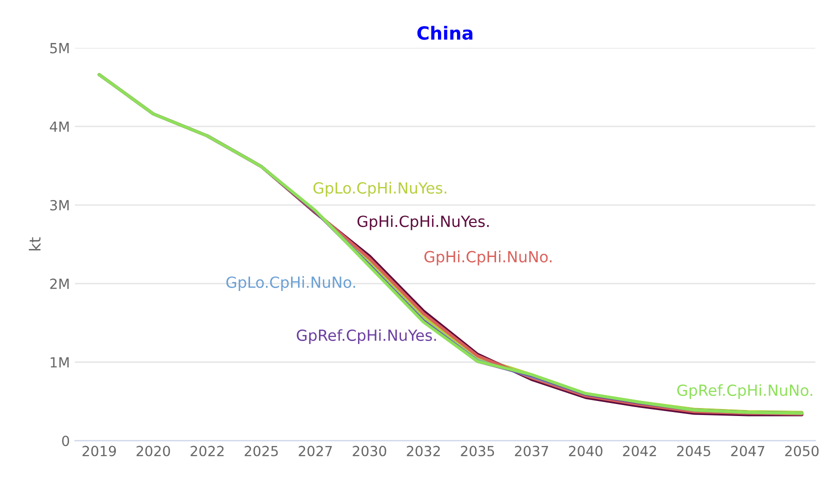 The image size is (832, 479). I want to click on y-tick-label: 5M, so click(59, 48).